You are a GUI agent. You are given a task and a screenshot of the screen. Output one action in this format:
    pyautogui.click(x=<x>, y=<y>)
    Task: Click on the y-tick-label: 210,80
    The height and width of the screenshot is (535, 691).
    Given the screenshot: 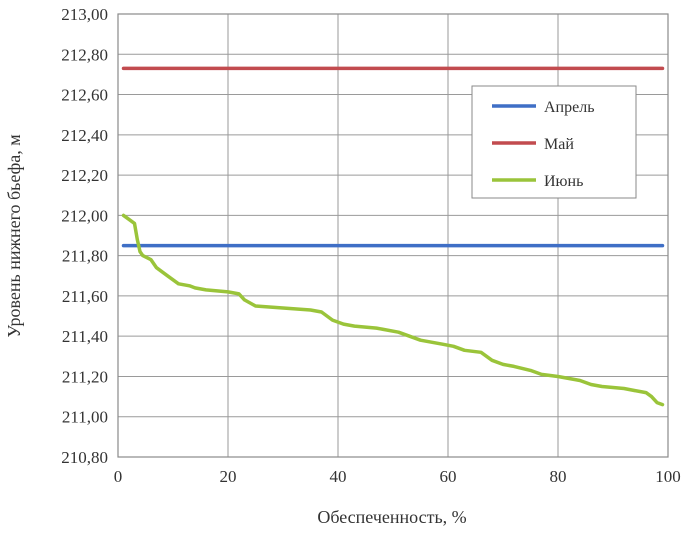 What is the action you would take?
    pyautogui.click(x=84, y=457)
    